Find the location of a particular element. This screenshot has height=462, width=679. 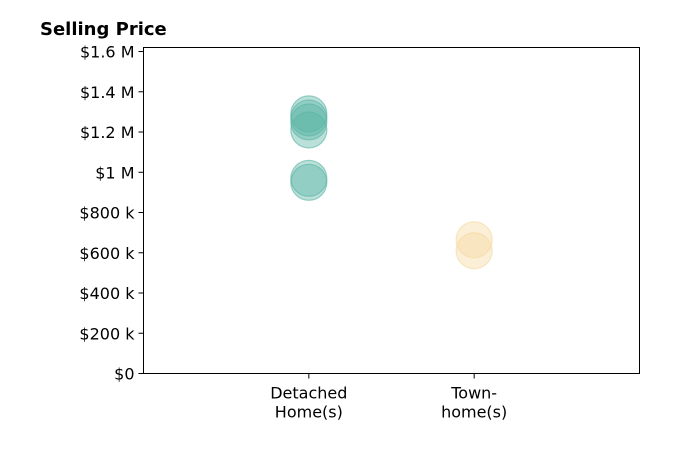

y-tick-label: $1.4 M is located at coordinates (107, 92).